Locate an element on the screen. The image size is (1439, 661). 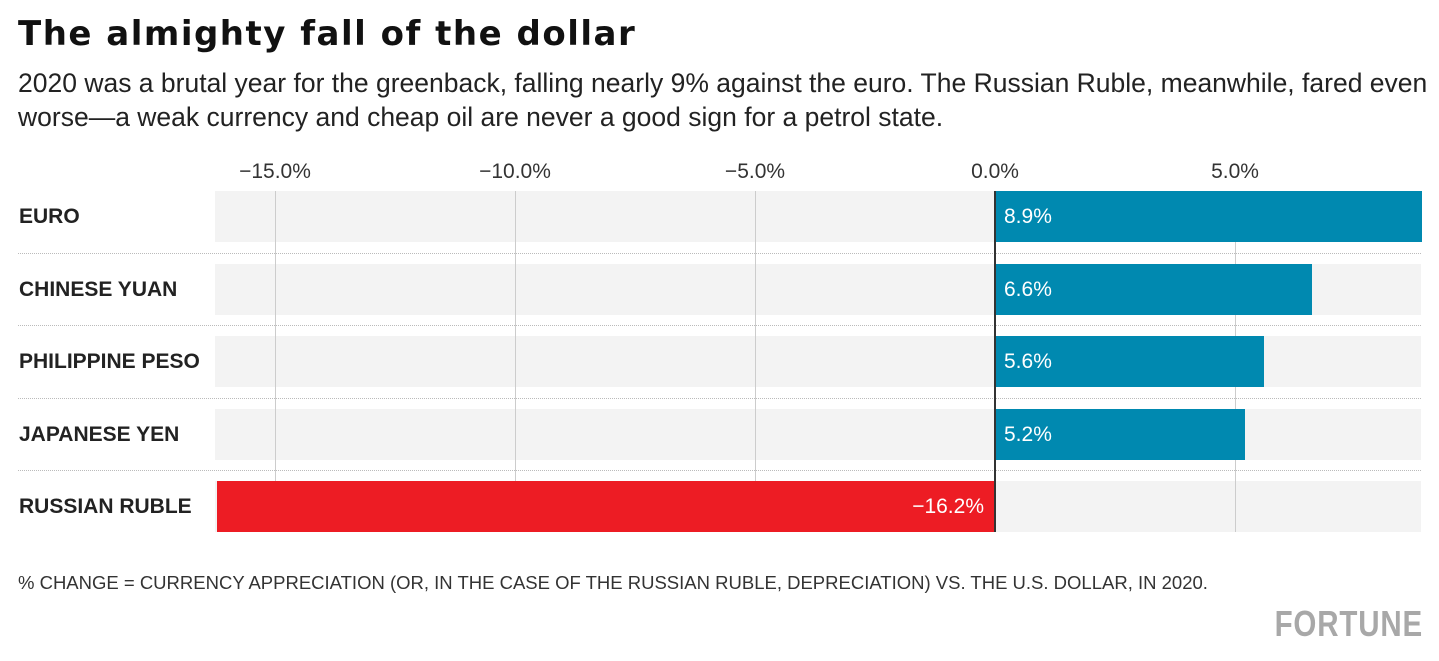
x-tick-label: −5.0% is located at coordinates (755, 171).